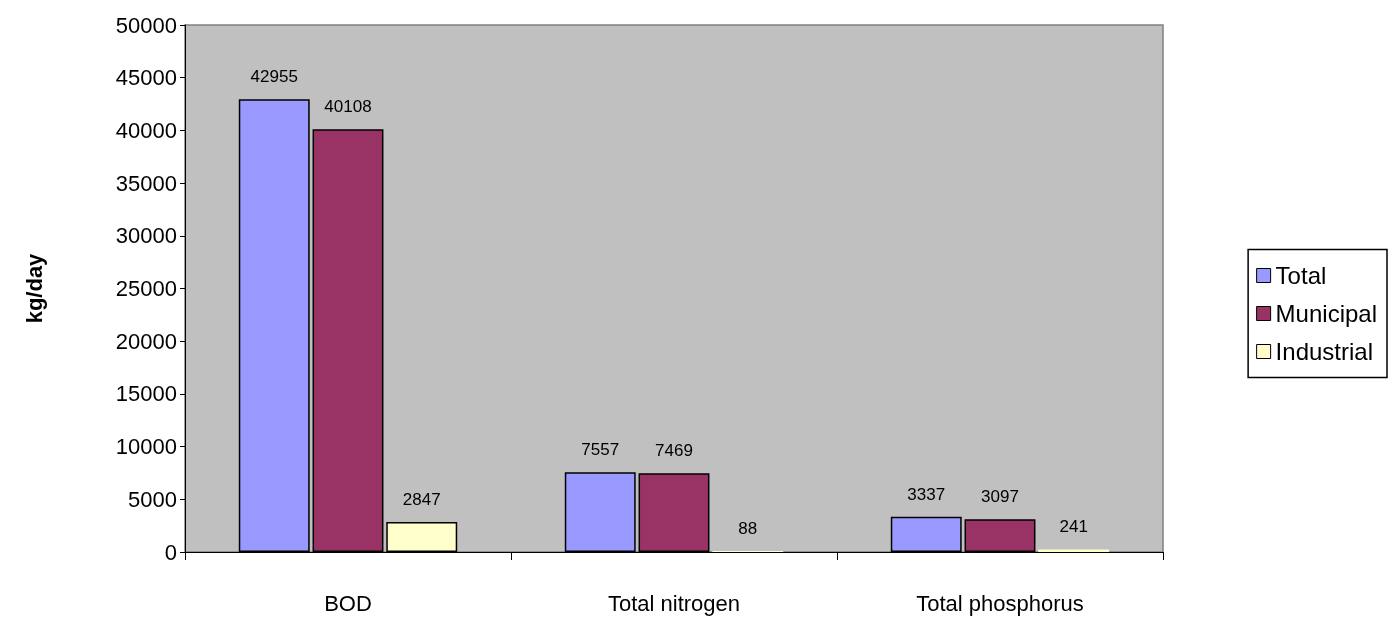 This screenshot has width=1395, height=627. I want to click on y-tick-label: 0, so click(170, 552).